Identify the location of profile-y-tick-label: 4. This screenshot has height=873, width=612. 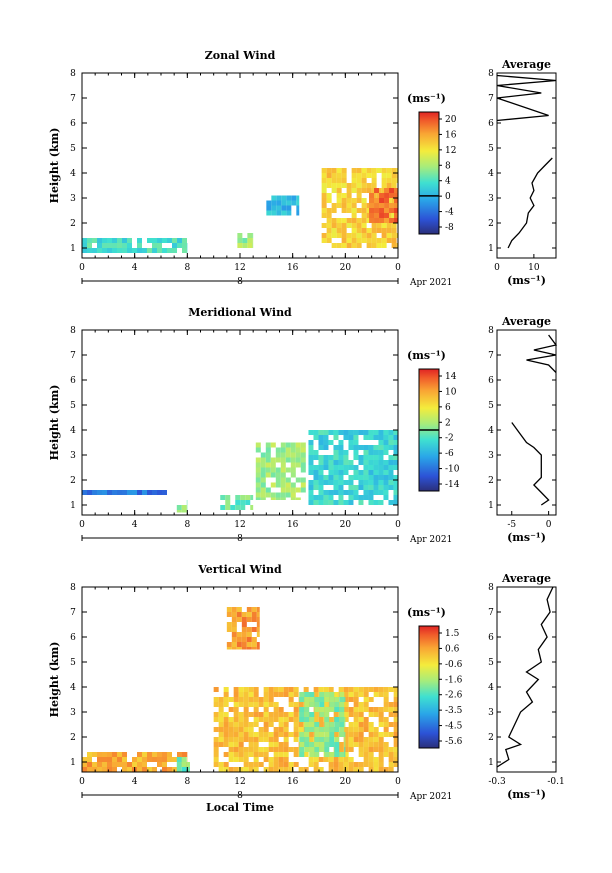
(491, 431).